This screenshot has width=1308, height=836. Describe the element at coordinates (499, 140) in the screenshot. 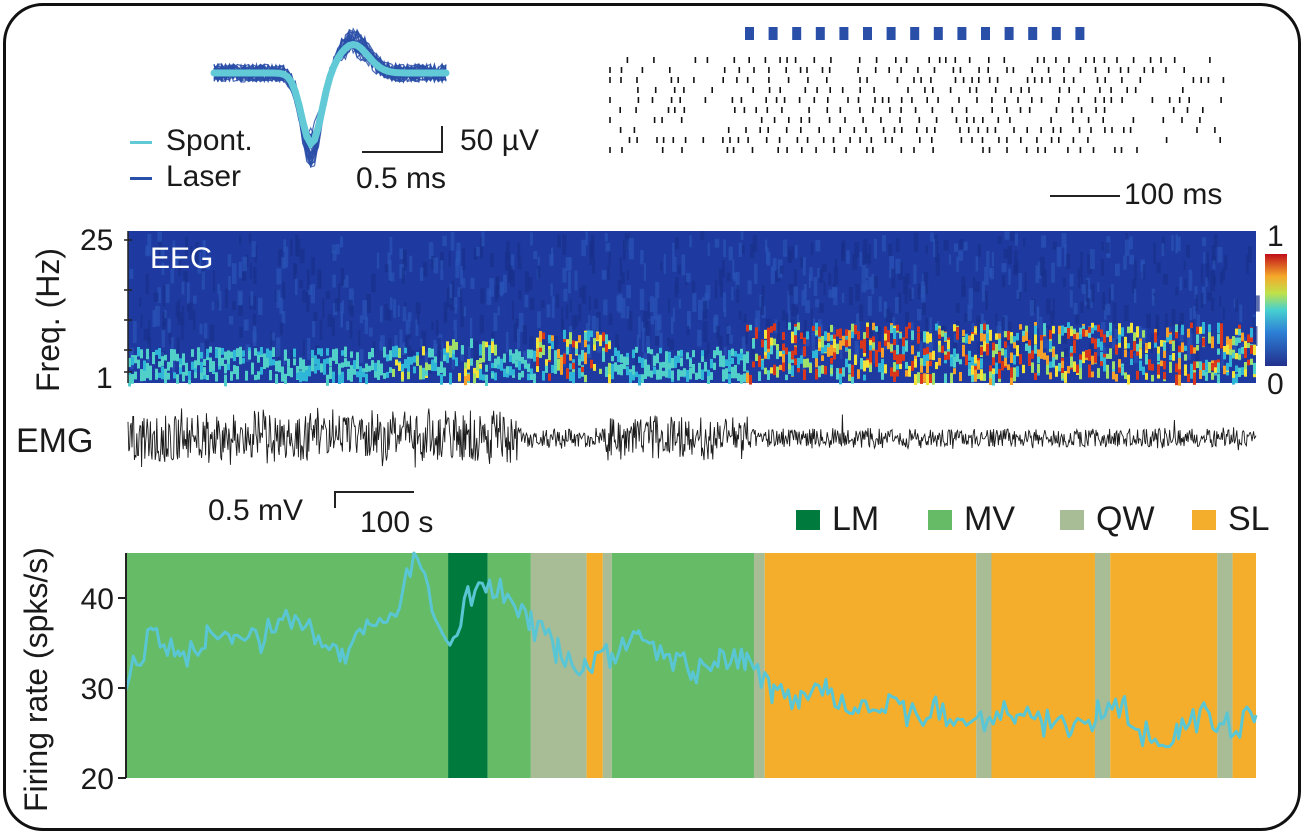

I see `waveform-amplitude-scale: 50 µV` at that location.